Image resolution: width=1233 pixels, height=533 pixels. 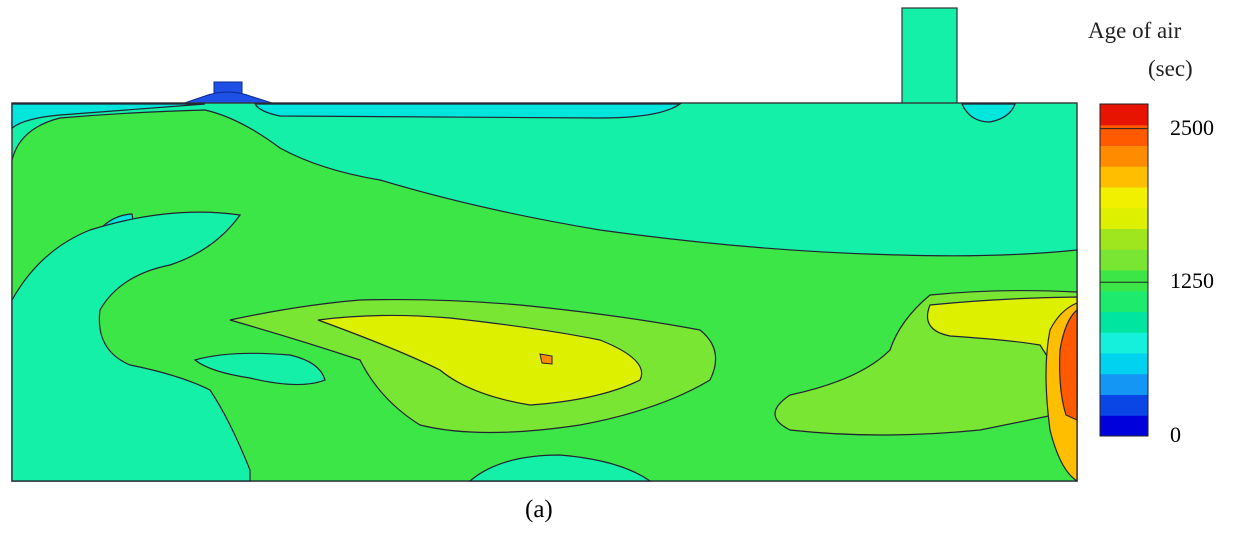 What do you see at coordinates (1170, 68) in the screenshot?
I see `colorbar-title-line2: (sec)` at bounding box center [1170, 68].